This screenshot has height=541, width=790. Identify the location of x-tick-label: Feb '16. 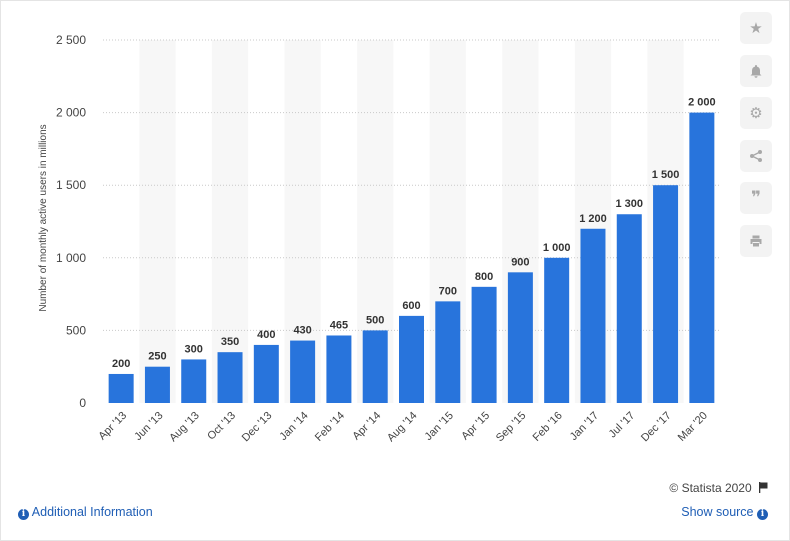
(548, 427).